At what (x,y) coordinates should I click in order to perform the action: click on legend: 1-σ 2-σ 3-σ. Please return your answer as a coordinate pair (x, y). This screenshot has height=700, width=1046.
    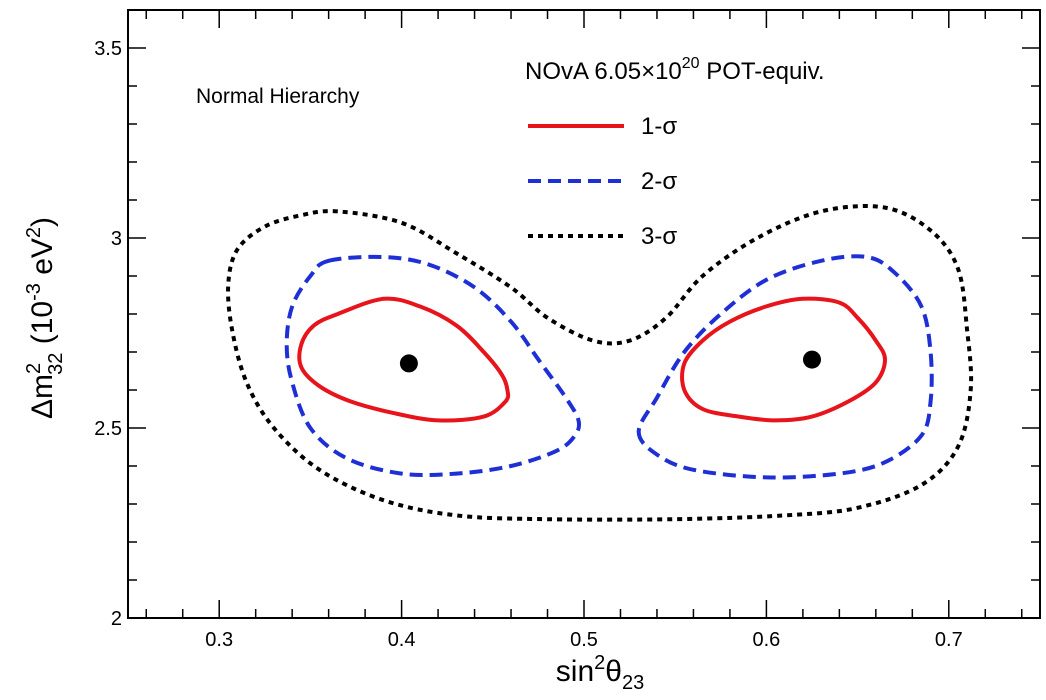
    Looking at the image, I should click on (602, 181).